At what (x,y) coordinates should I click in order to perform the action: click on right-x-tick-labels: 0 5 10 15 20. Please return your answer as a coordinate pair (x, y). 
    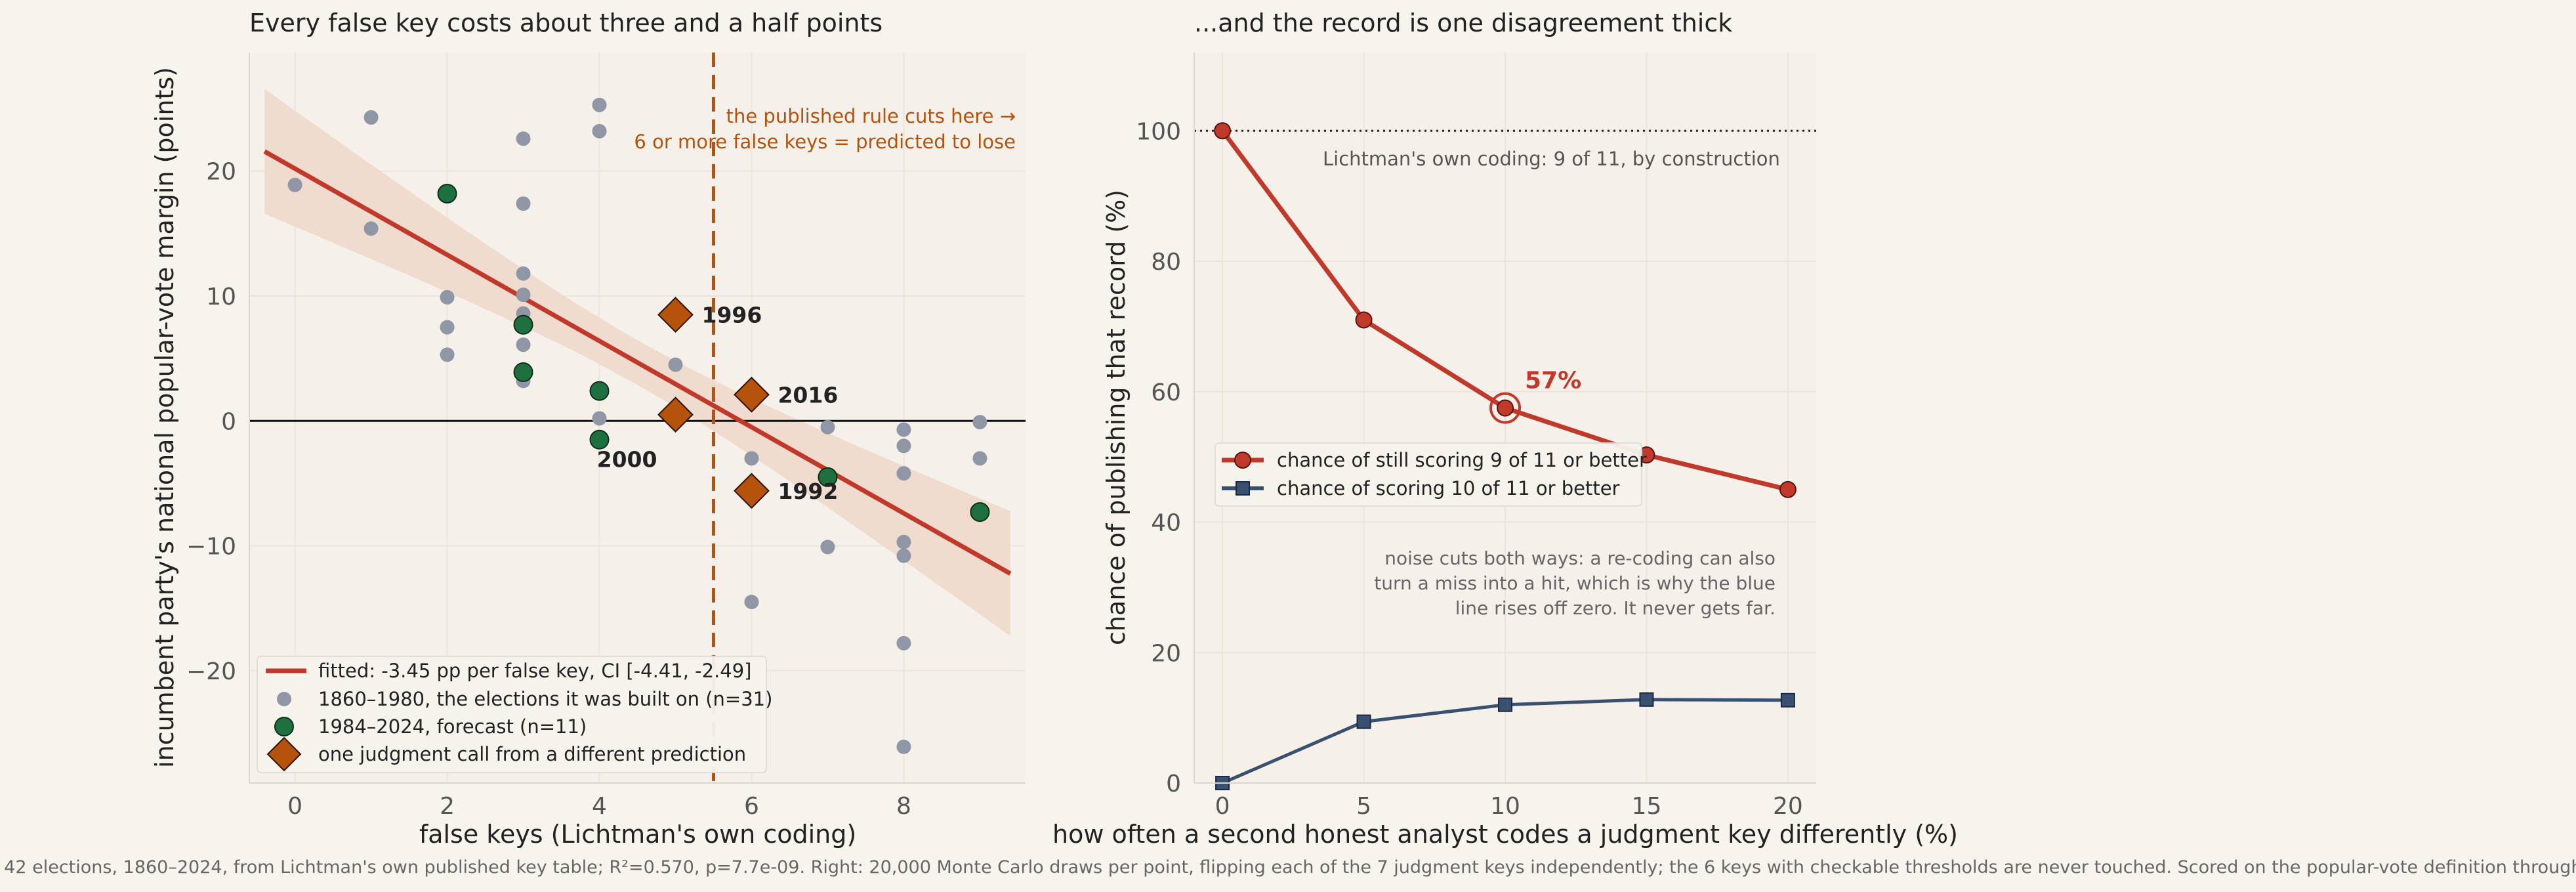
    Looking at the image, I should click on (1509, 806).